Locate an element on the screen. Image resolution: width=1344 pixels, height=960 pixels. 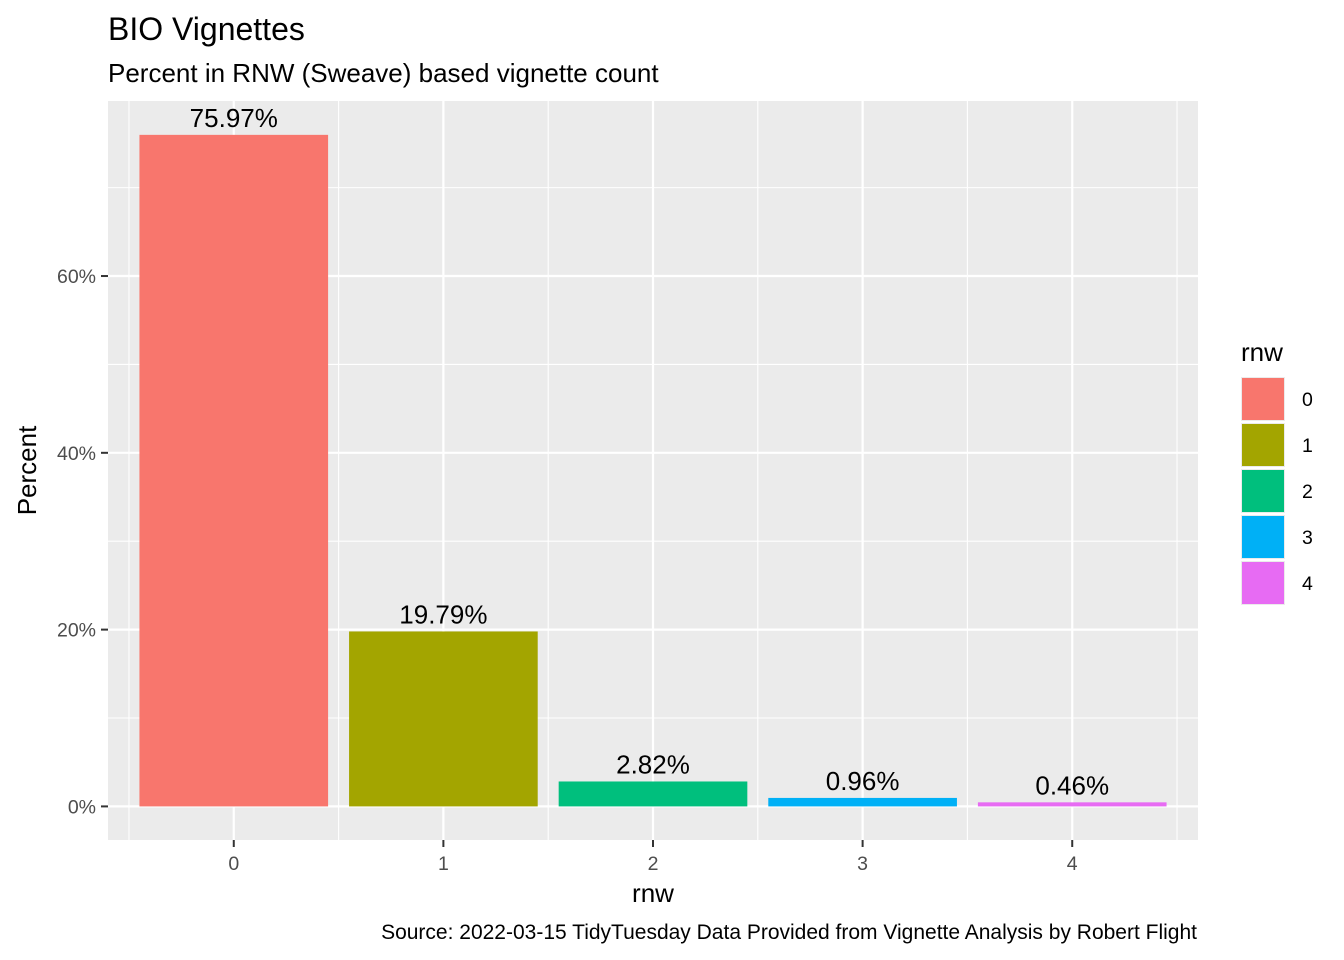
y-tick-label: 60% is located at coordinates (76, 277).